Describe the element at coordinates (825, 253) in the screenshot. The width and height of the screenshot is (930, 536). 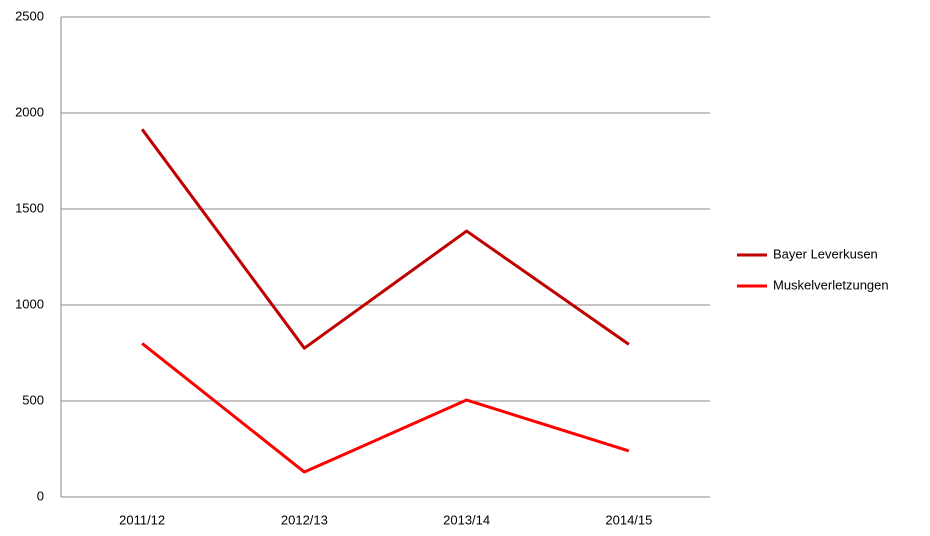
I see `legend-label: Bayer Leverkusen` at that location.